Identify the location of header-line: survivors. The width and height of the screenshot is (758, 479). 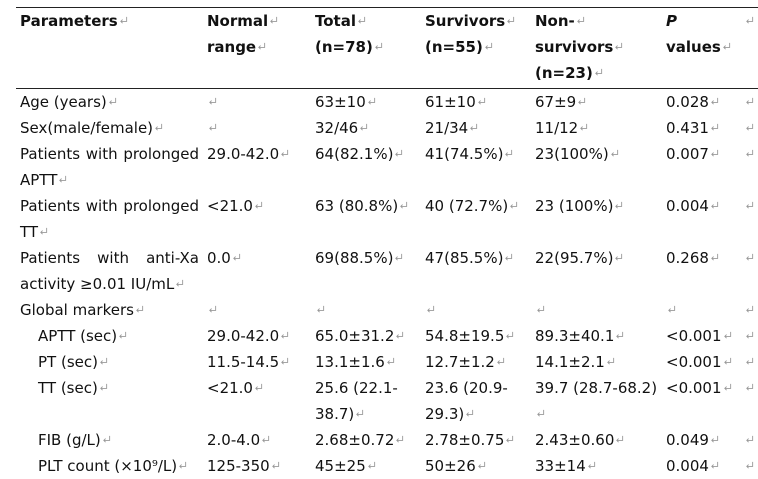
(596, 47).